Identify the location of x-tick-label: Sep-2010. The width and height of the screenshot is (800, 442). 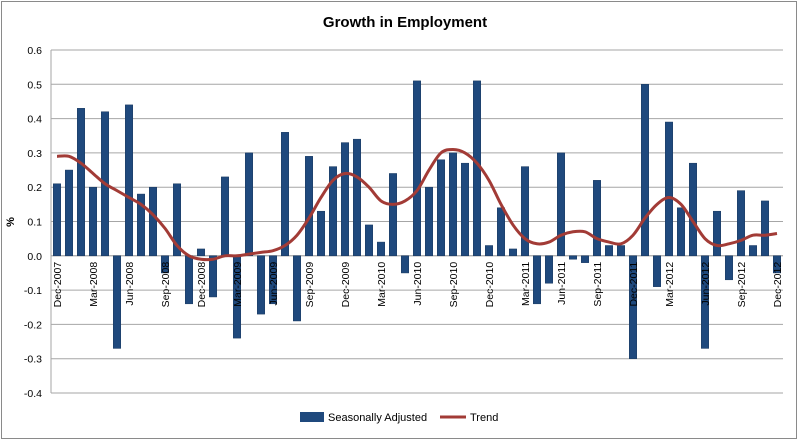
(454, 285).